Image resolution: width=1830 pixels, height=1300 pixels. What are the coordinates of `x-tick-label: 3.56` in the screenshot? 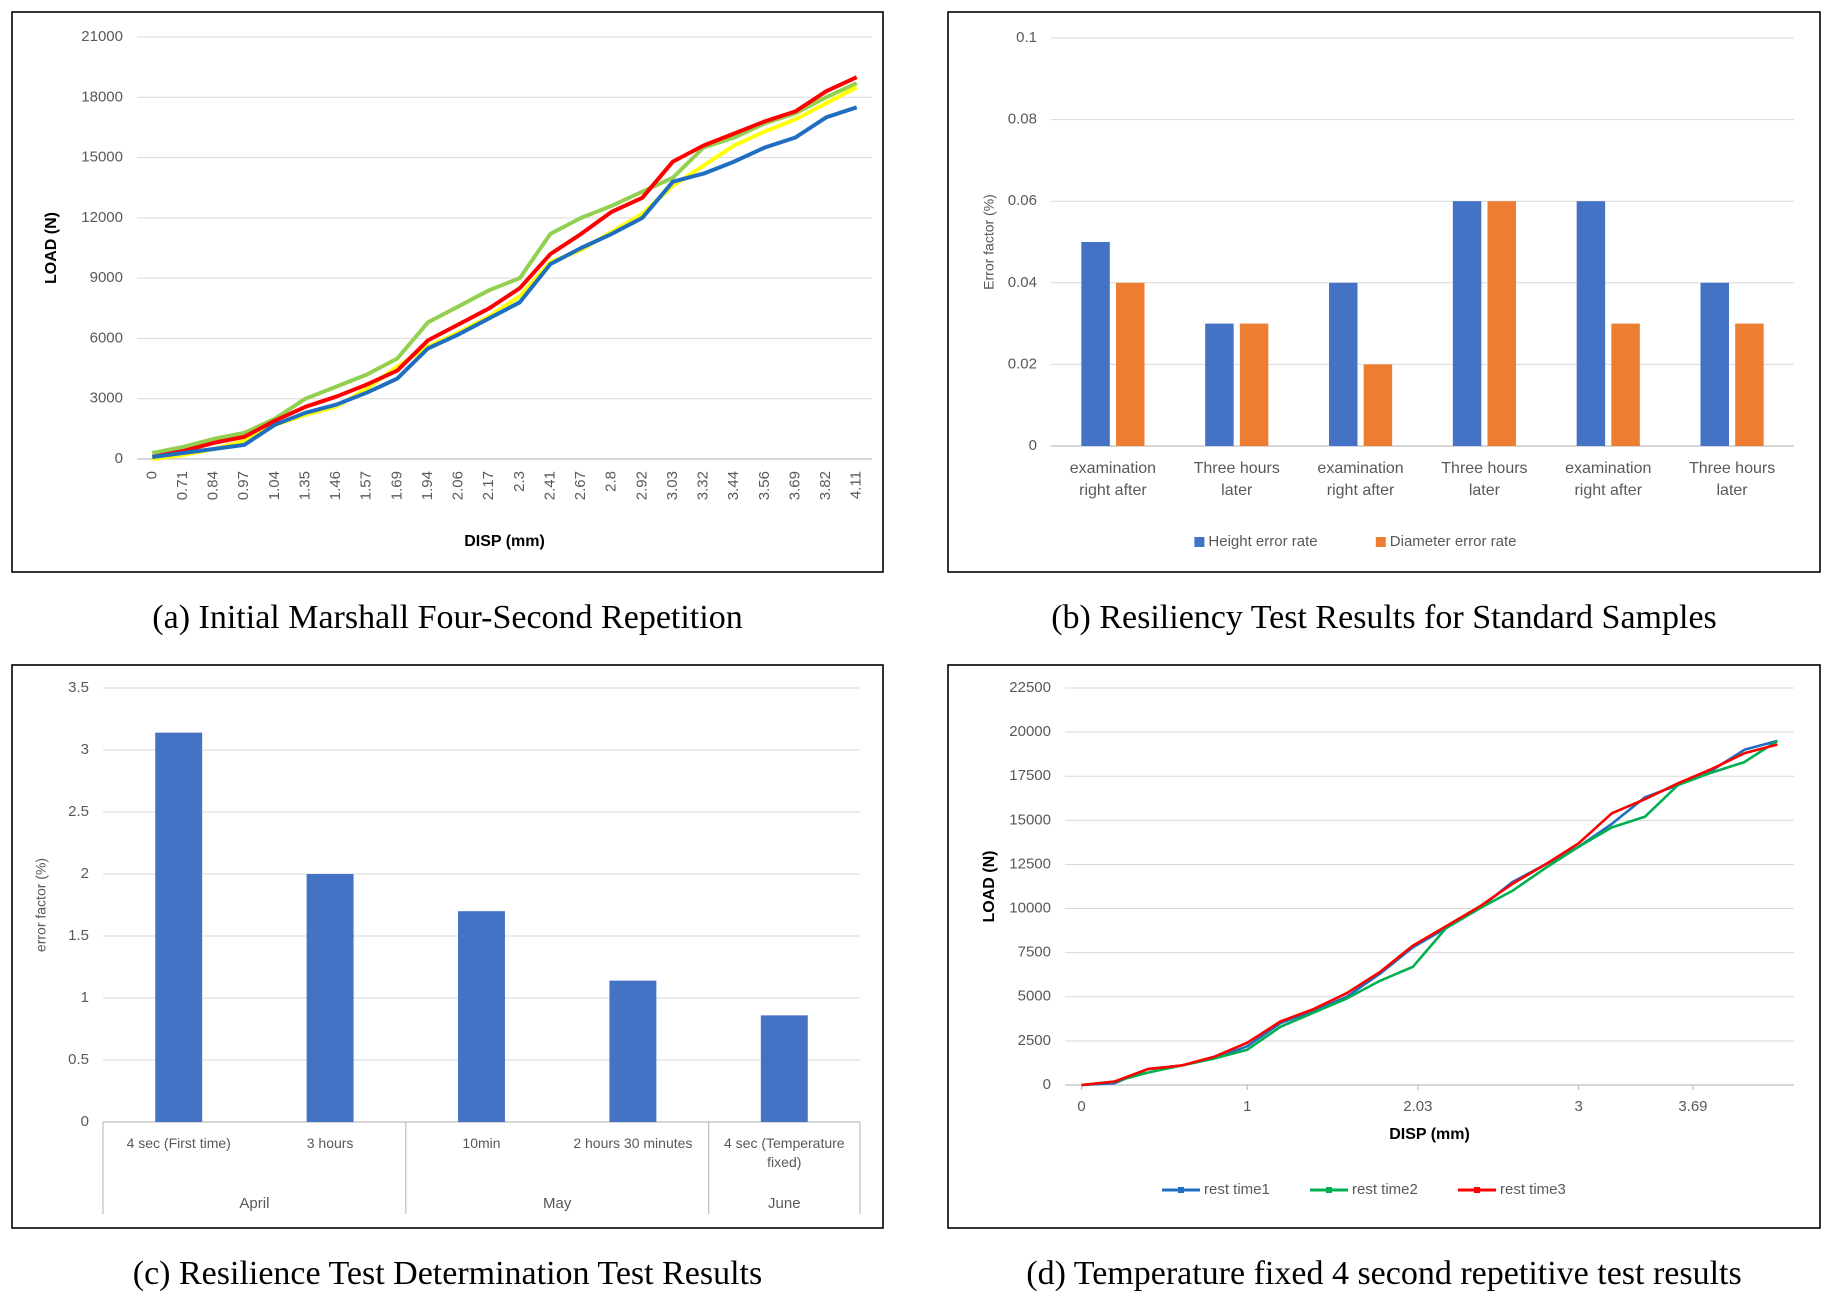 It's located at (764, 485).